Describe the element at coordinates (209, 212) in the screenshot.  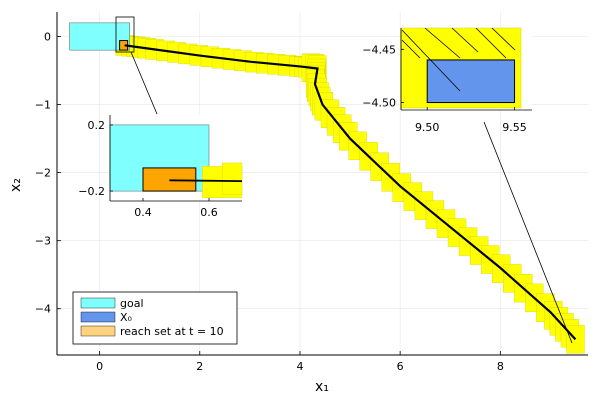
I see `inset1-x-tick-label-1: 0.6` at that location.